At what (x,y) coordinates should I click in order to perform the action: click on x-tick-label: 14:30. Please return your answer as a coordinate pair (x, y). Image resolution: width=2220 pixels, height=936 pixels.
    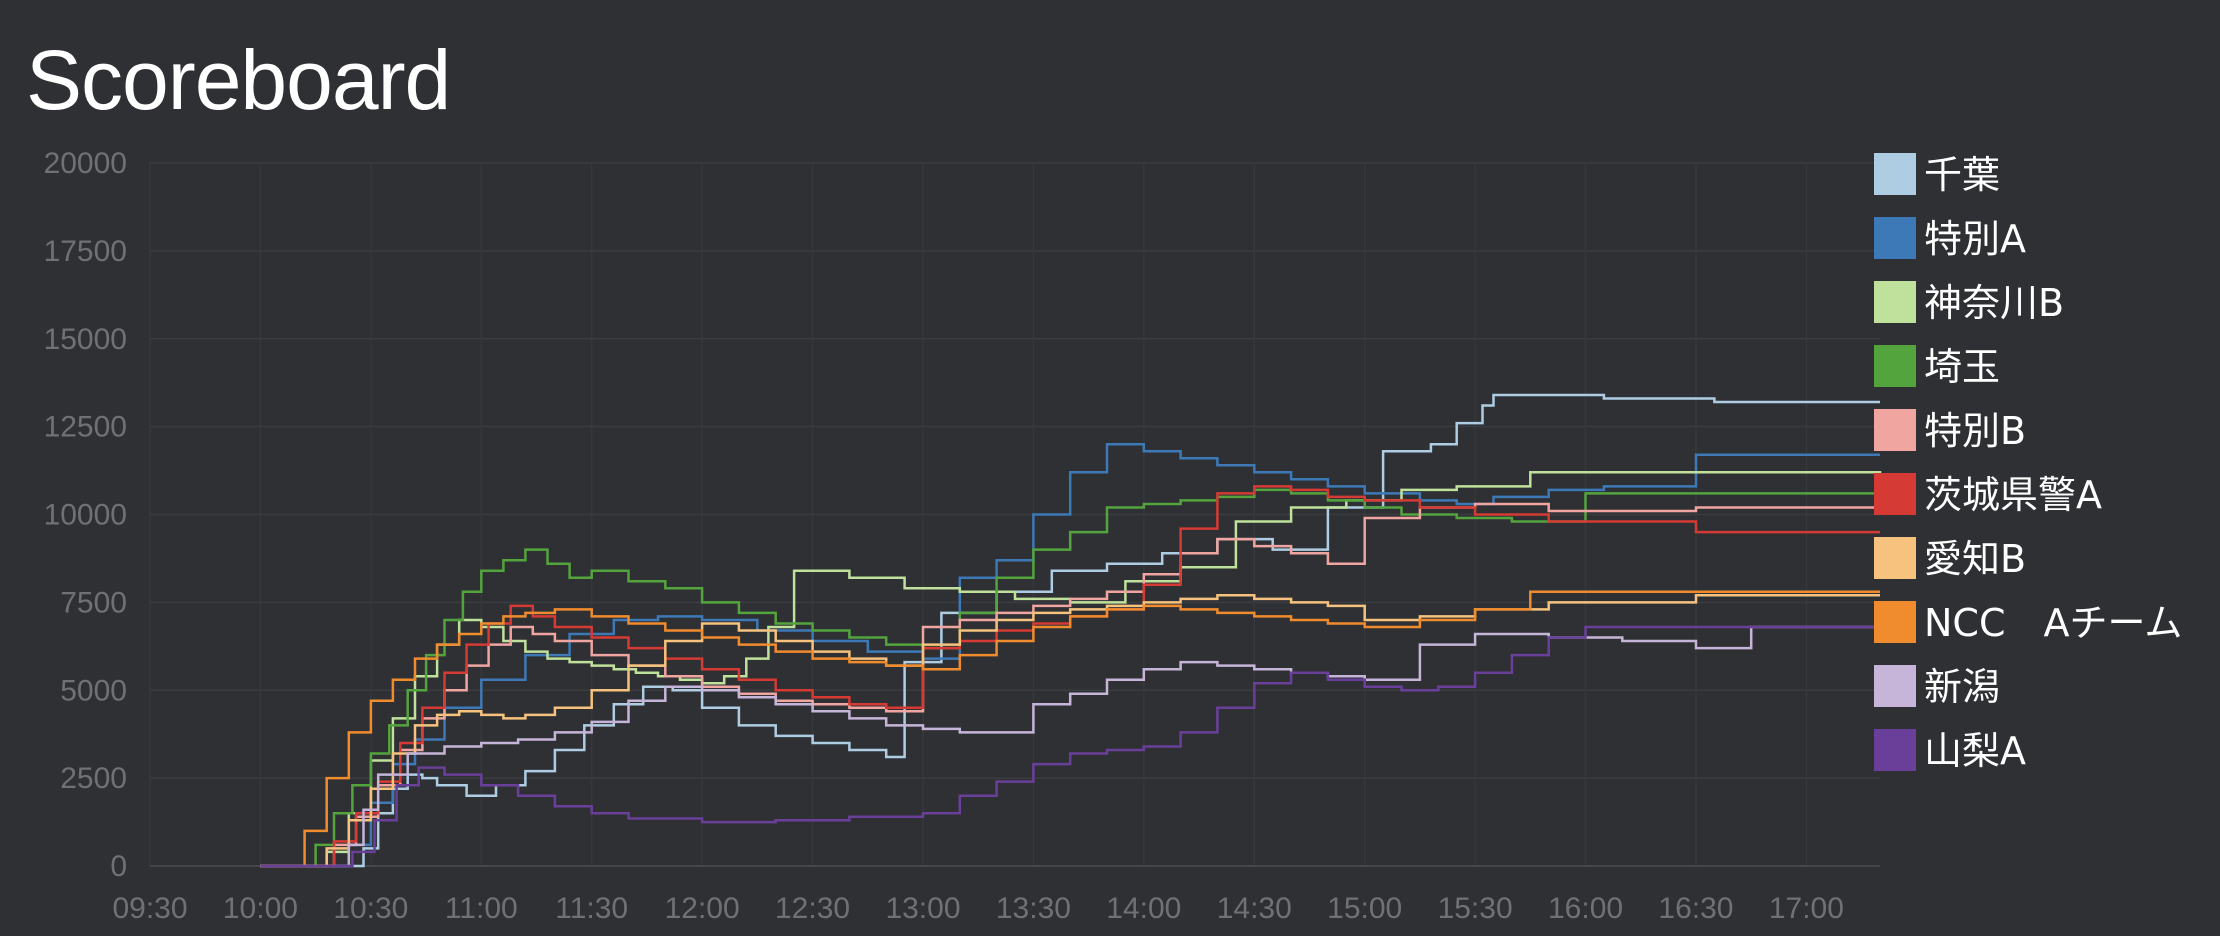
    Looking at the image, I should click on (1254, 908).